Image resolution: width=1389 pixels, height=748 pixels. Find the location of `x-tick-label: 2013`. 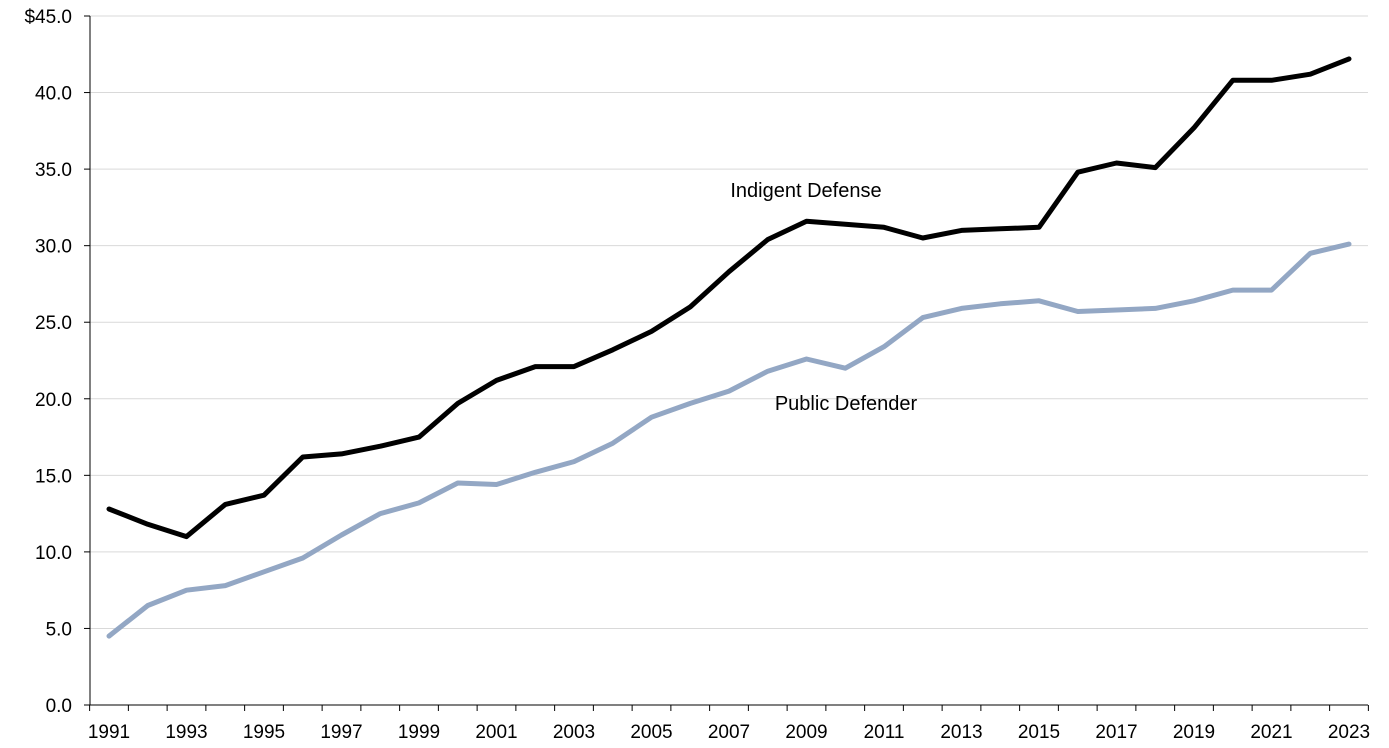

x-tick-label: 2013 is located at coordinates (961, 732).